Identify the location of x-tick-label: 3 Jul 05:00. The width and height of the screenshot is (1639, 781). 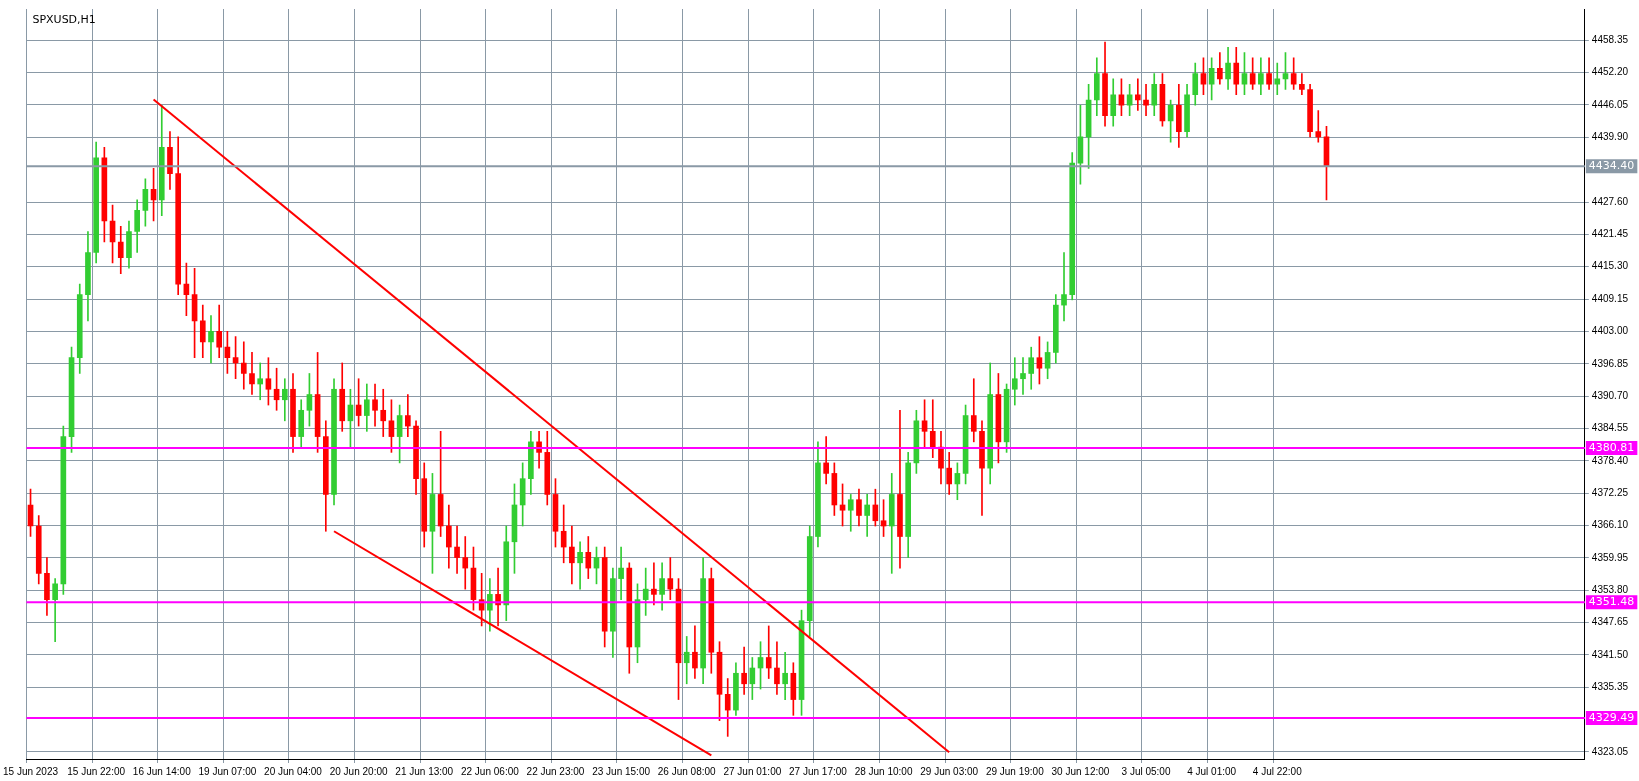
(1146, 771).